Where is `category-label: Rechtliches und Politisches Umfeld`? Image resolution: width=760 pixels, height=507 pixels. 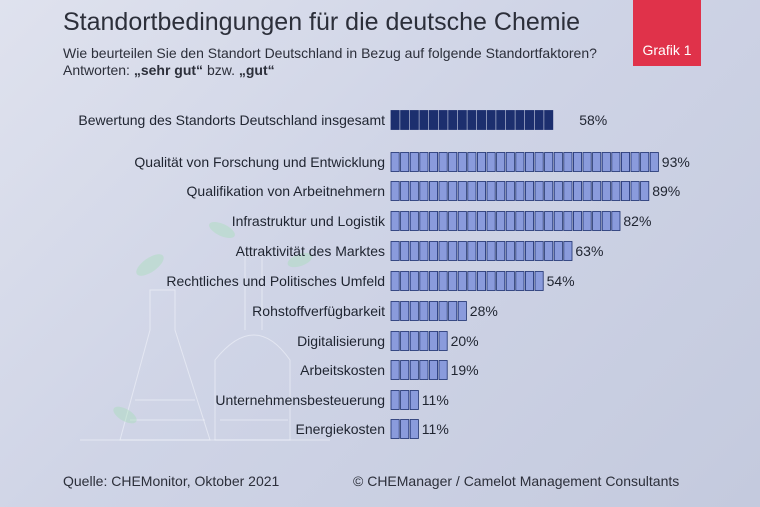
category-label: Rechtliches und Politisches Umfeld is located at coordinates (275, 281).